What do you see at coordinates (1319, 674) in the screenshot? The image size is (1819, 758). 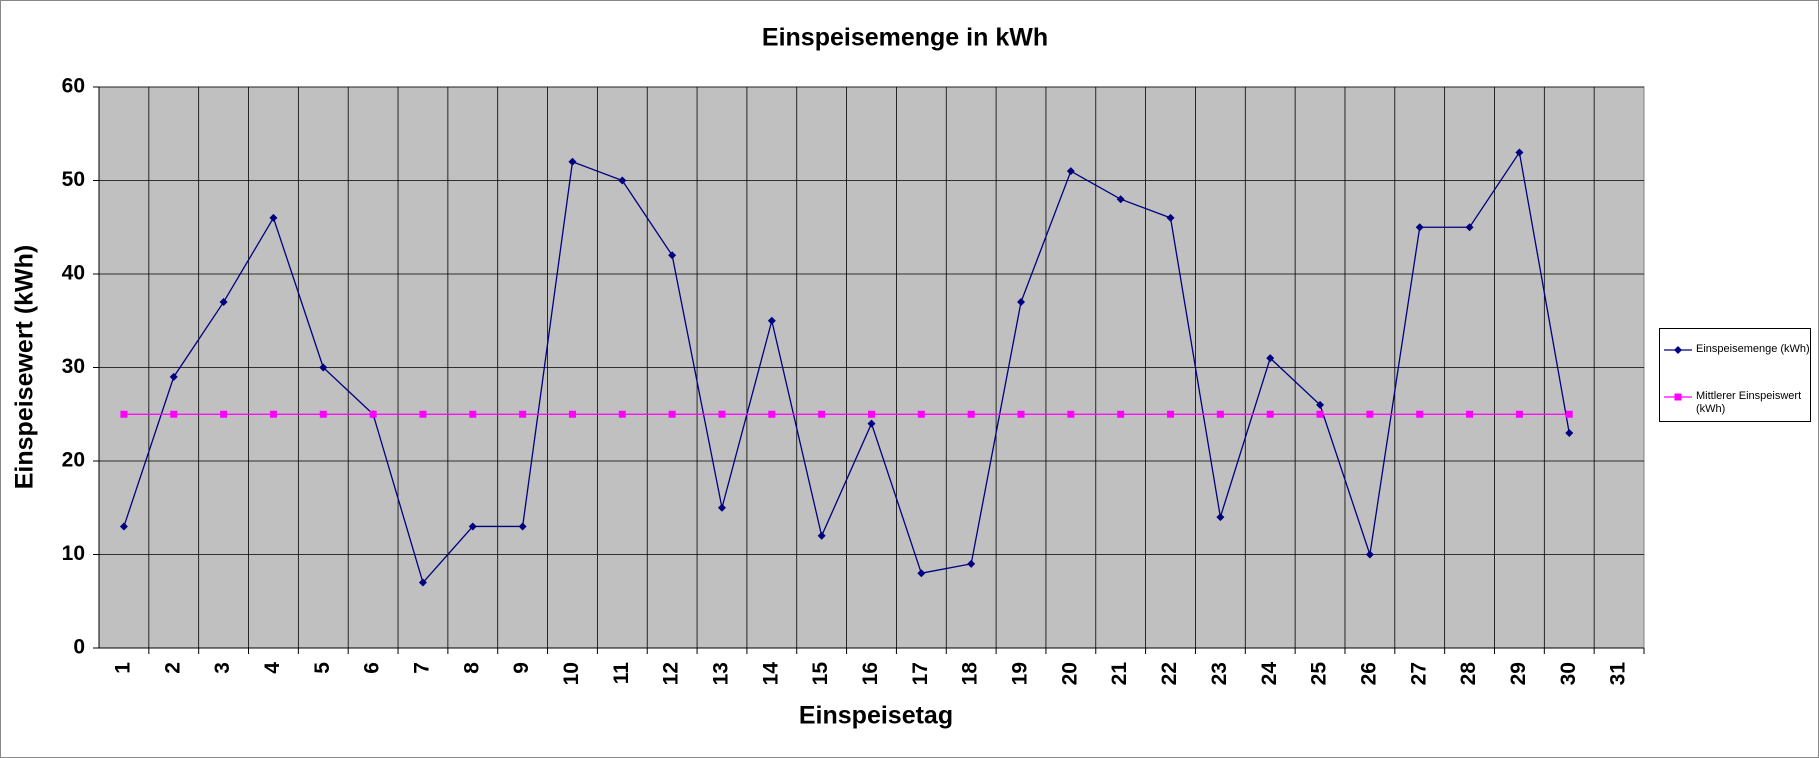 I see `x-tick-label: 25` at bounding box center [1319, 674].